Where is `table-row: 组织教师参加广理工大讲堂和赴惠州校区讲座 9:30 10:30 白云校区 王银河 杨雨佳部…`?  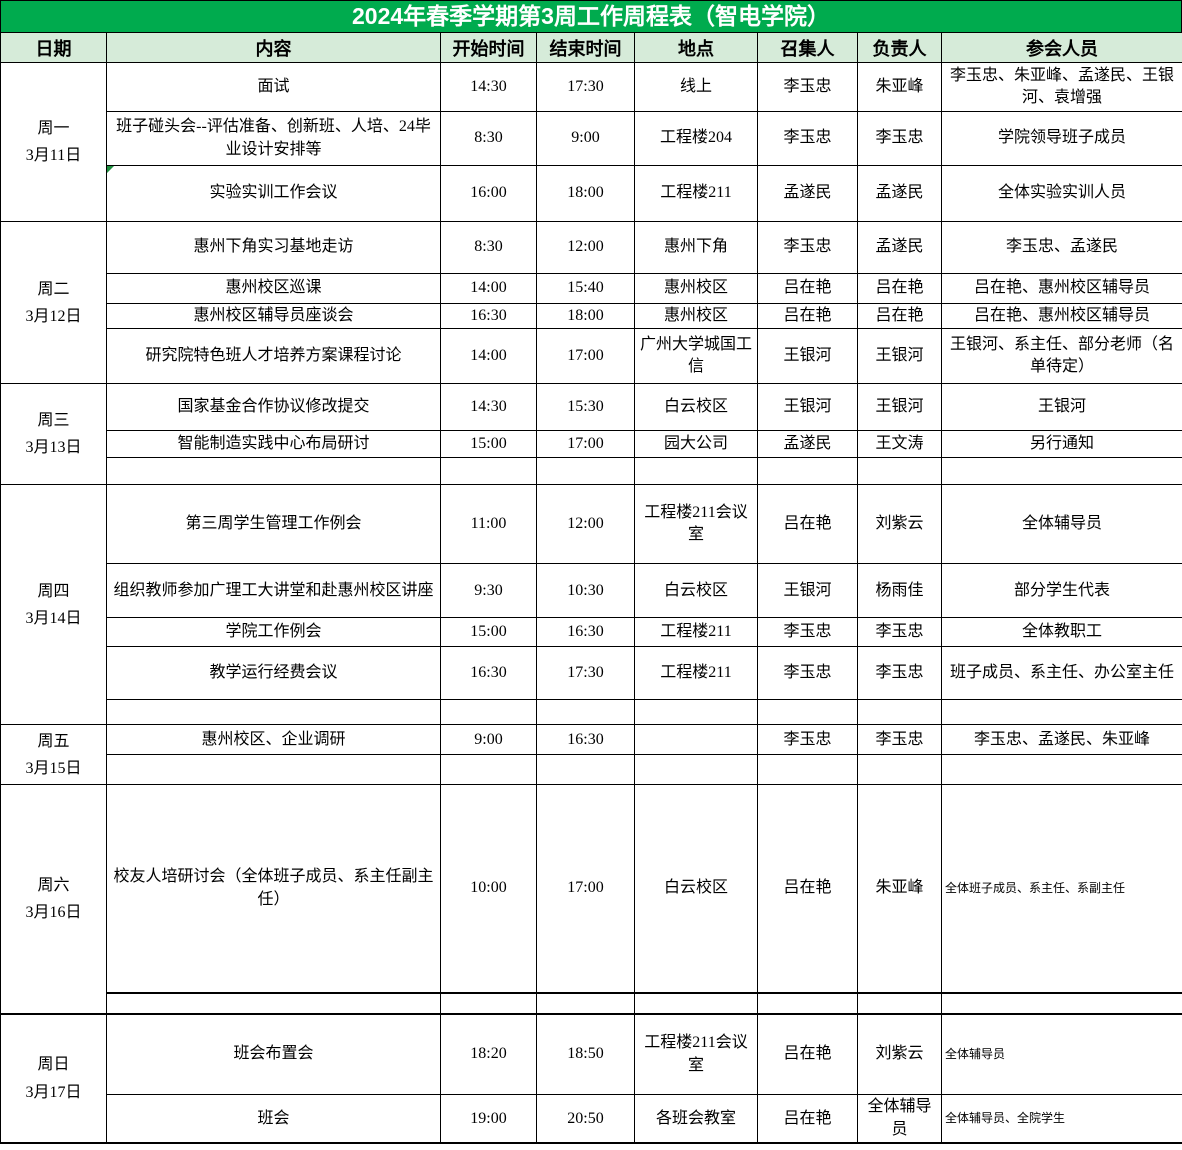
table-row: 组织教师参加广理工大讲堂和赴惠州校区讲座 9:30 10:30 白云校区 王银河 杨雨佳部… is located at coordinates (591, 591).